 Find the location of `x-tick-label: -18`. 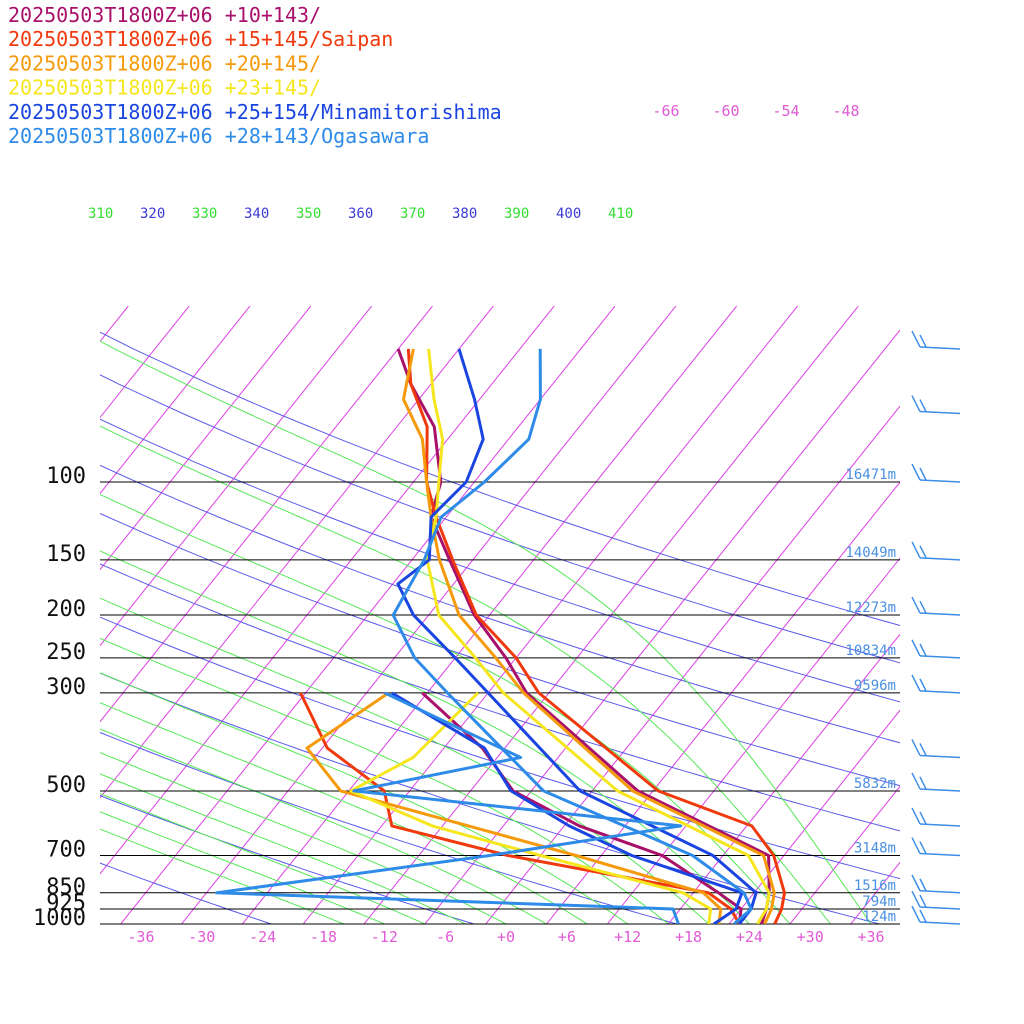

x-tick-label: -18 is located at coordinates (323, 937).